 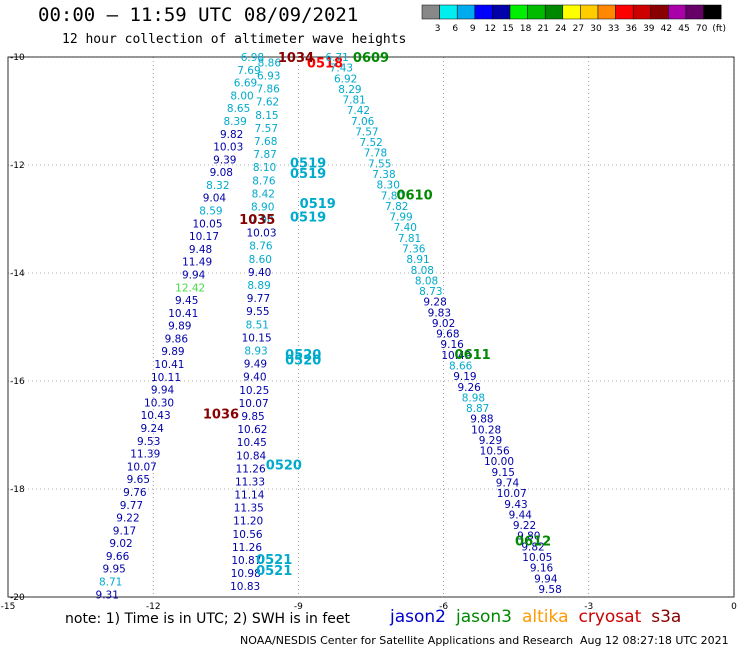 What do you see at coordinates (375, 154) in the screenshot?
I see `swh-value: 7.78` at bounding box center [375, 154].